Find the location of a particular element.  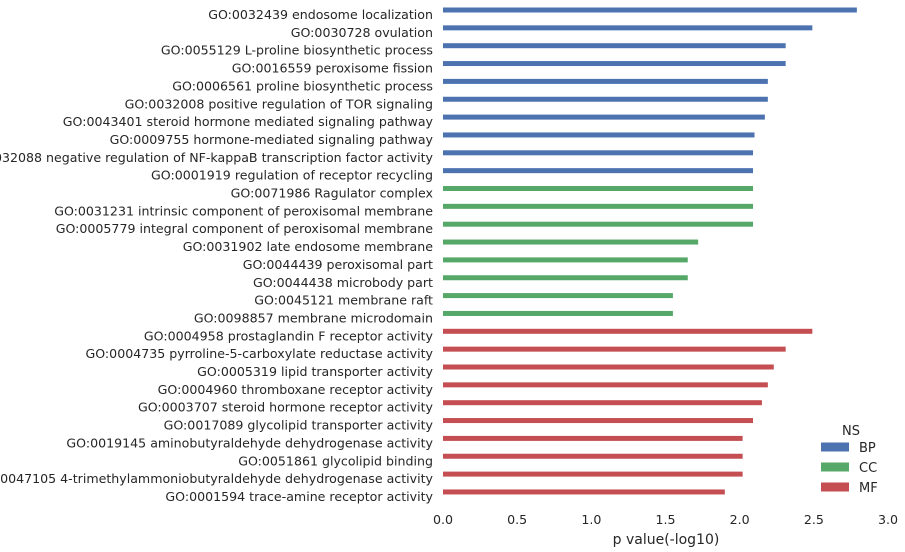

category-label: GO:0098857 membrane microdomain is located at coordinates (313, 317).